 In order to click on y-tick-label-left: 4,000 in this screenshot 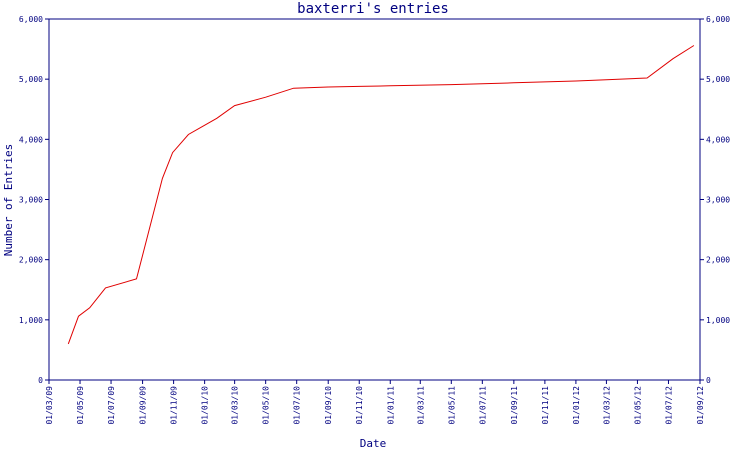, I will do `click(31, 139)`.